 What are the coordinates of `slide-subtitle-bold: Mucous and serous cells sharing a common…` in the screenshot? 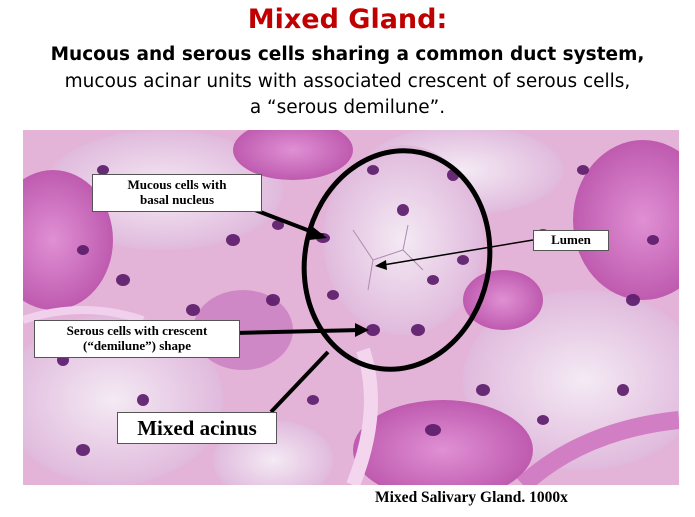 It's located at (347, 54).